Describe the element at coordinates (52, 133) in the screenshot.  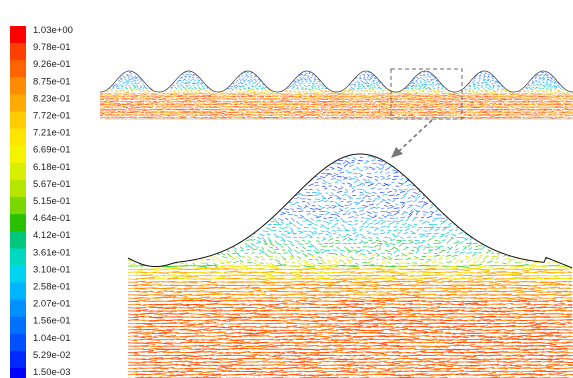
I see `colorbar-tick-label: 7.21e-01` at that location.